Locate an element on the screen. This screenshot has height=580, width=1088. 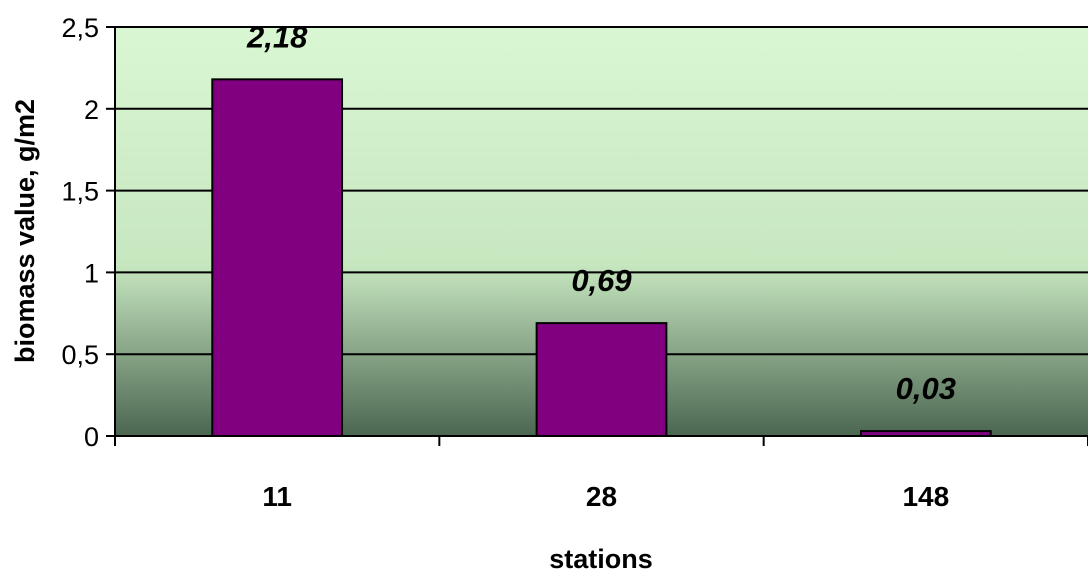
data-label-station-11: 2,18 is located at coordinates (277, 36).